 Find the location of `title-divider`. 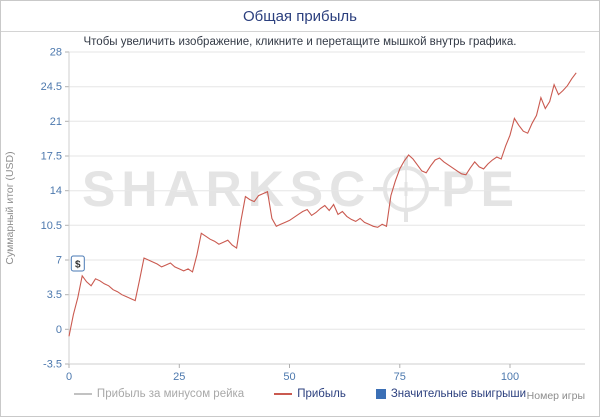

title-divider is located at coordinates (300, 31).